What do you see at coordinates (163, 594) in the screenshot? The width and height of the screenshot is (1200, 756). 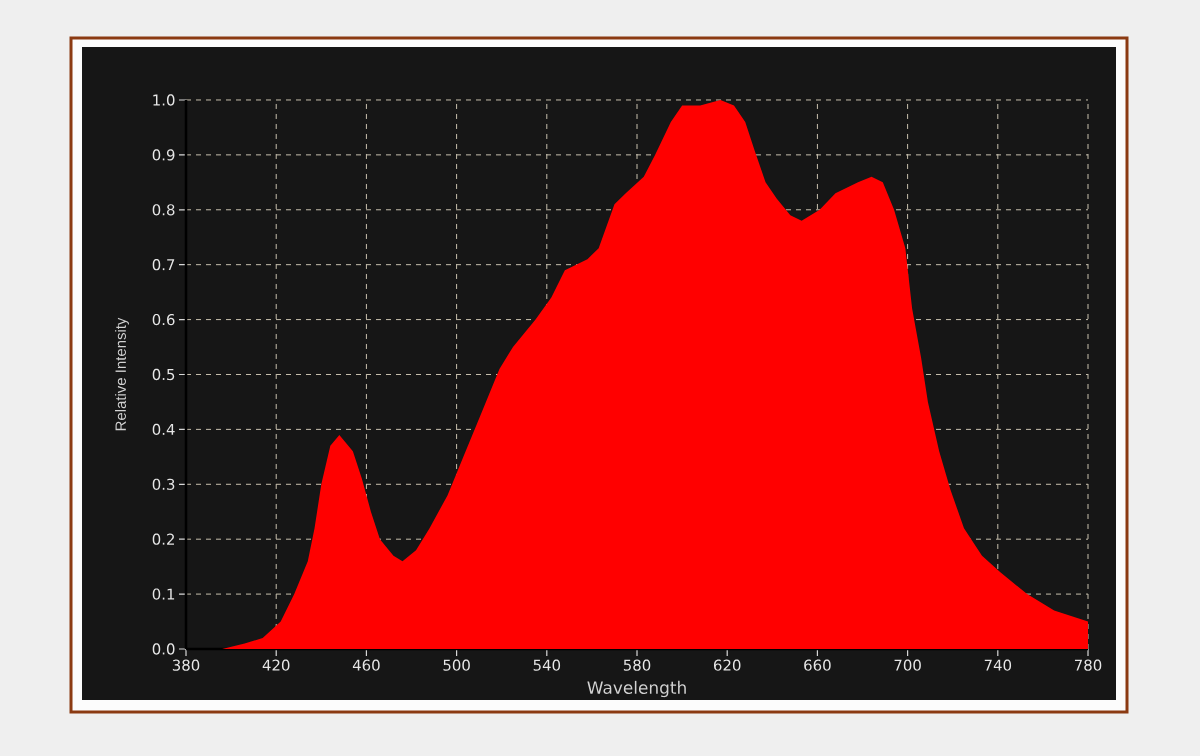 I see `y-tick-label: 0.1` at bounding box center [163, 594].